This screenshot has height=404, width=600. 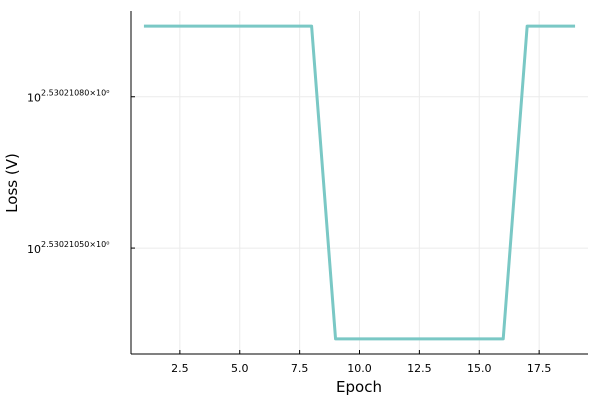 I want to click on y-tick-label: 102.53021080×10⁰, so click(x=68, y=97).